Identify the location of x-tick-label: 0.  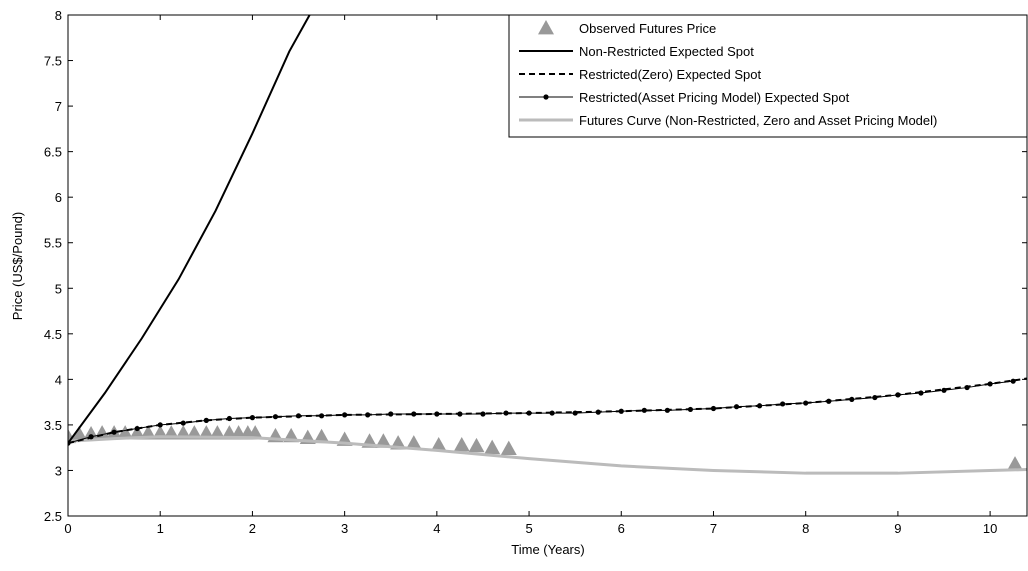
(67, 528).